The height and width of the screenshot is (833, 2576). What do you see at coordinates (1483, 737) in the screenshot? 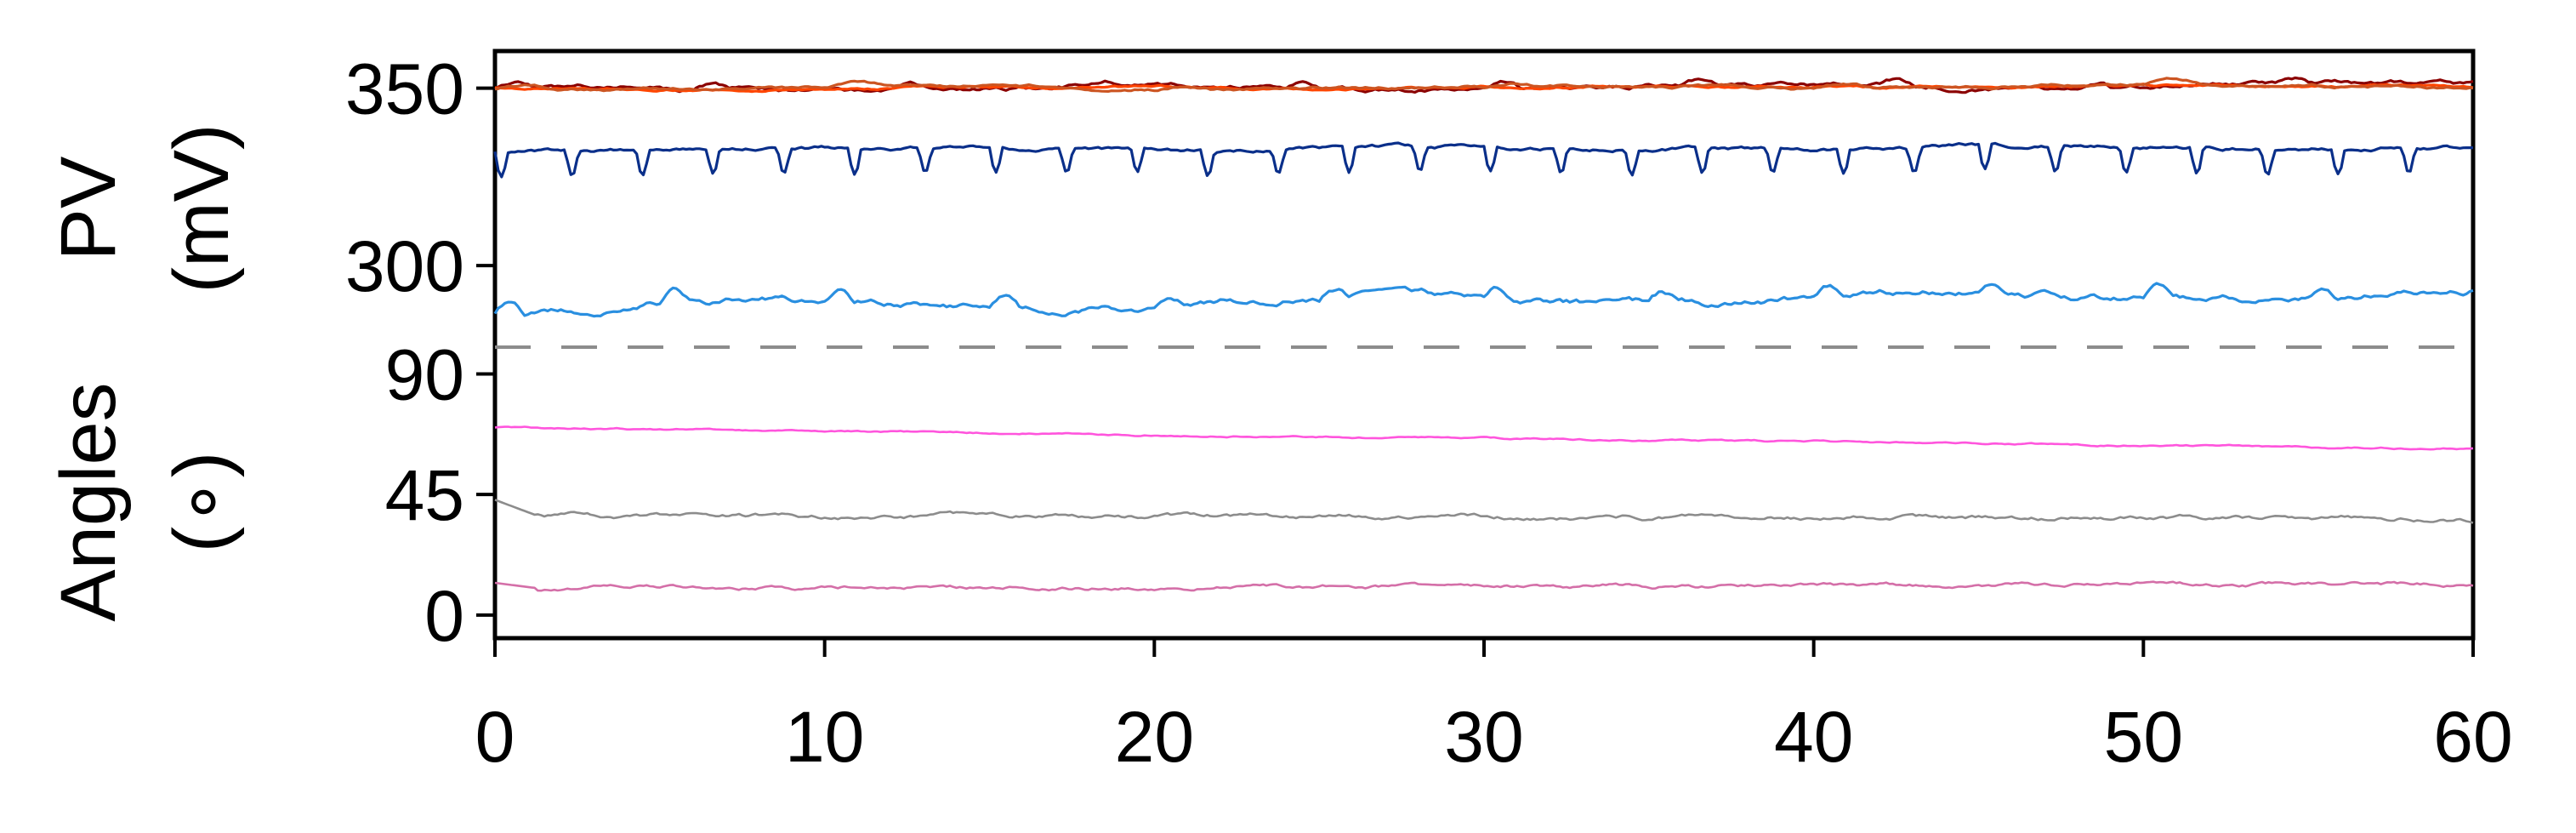
I see `x-tick-label-30: 30` at bounding box center [1483, 737].